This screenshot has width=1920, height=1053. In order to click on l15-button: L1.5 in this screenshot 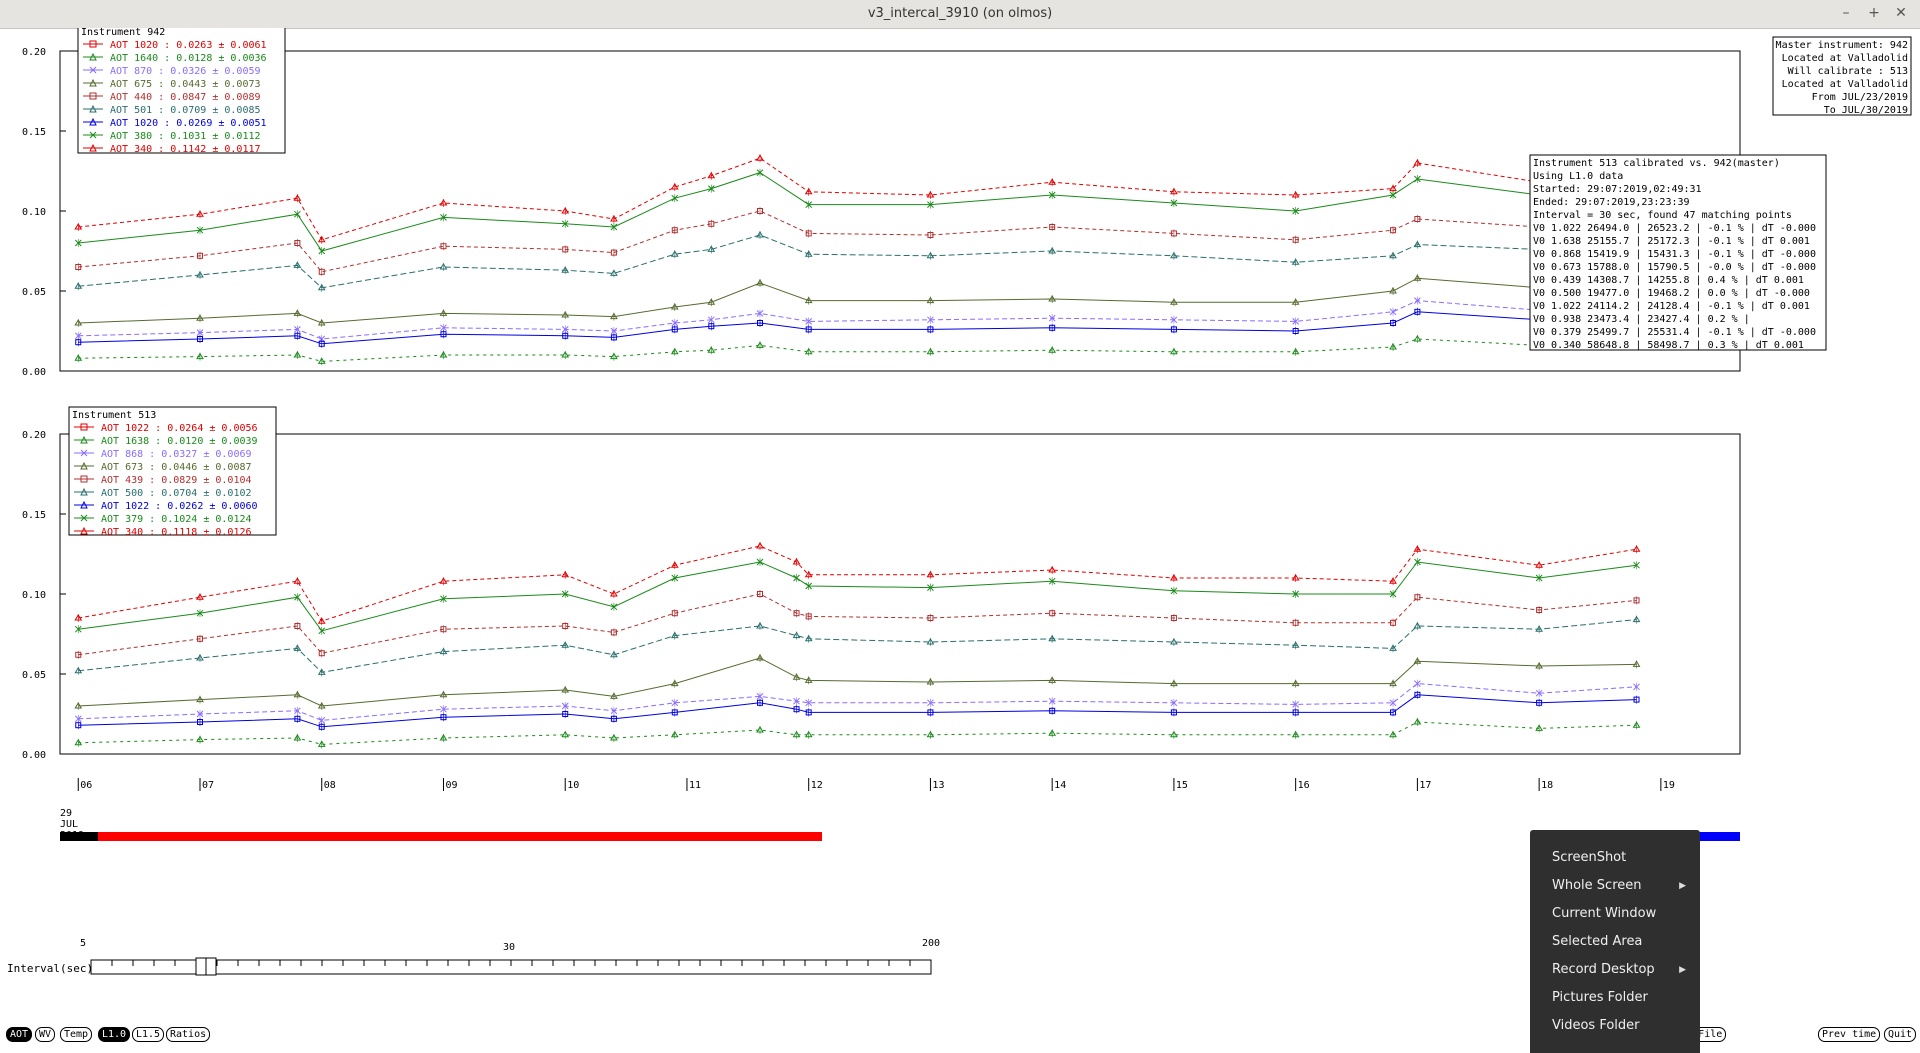, I will do `click(148, 1034)`.